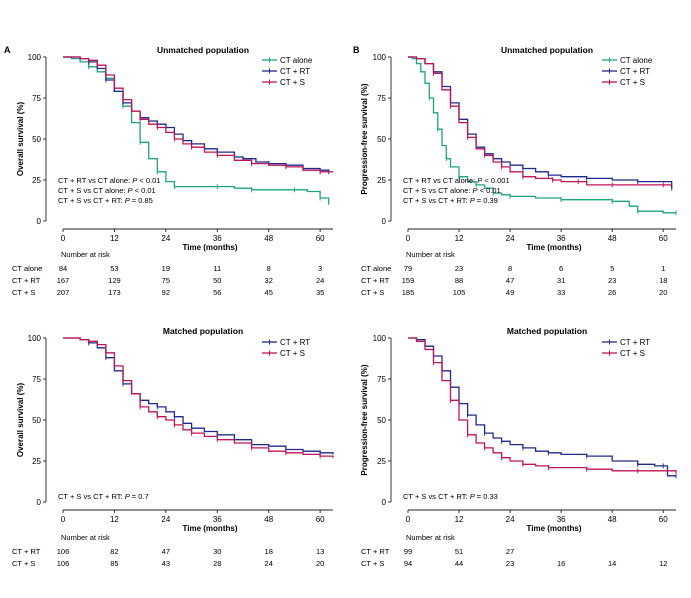 The height and width of the screenshot is (598, 691). Describe the element at coordinates (198, 396) in the screenshot. I see `series-line-ct_rt` at that location.